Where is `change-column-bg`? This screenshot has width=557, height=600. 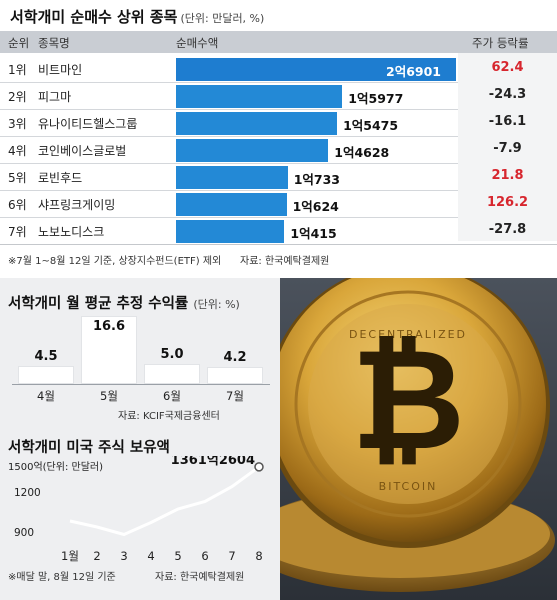
change-column-bg is located at coordinates (507, 147).